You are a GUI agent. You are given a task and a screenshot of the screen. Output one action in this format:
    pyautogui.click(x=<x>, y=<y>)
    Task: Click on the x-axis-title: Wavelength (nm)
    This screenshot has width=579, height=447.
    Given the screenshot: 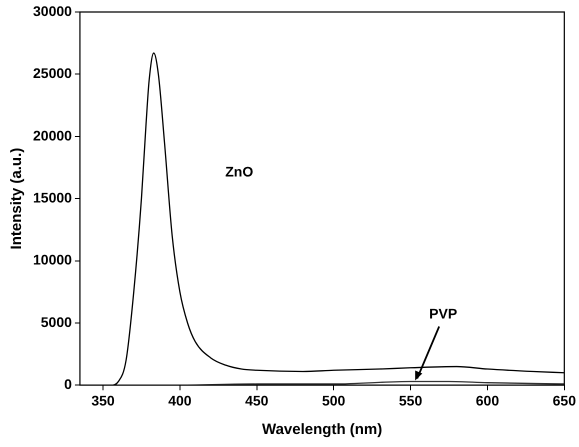 What is the action you would take?
    pyautogui.click(x=322, y=429)
    